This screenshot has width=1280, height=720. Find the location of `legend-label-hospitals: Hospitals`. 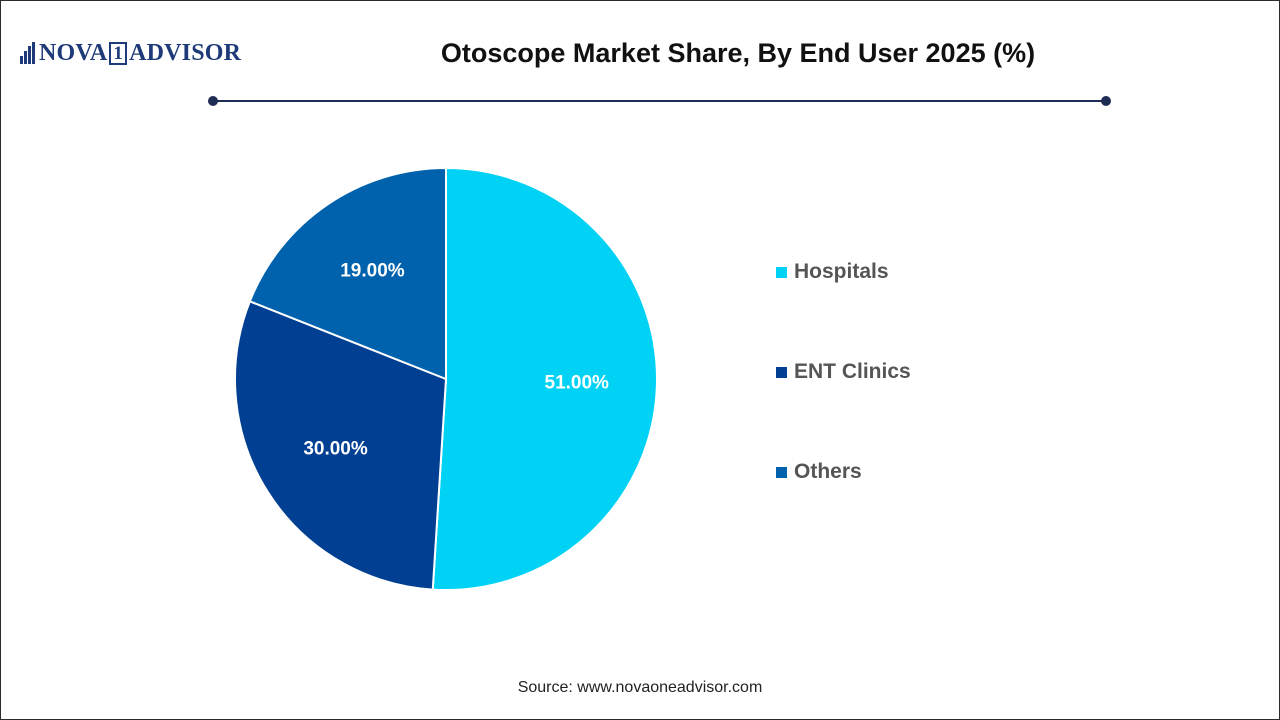

legend-label-hospitals: Hospitals is located at coordinates (841, 271).